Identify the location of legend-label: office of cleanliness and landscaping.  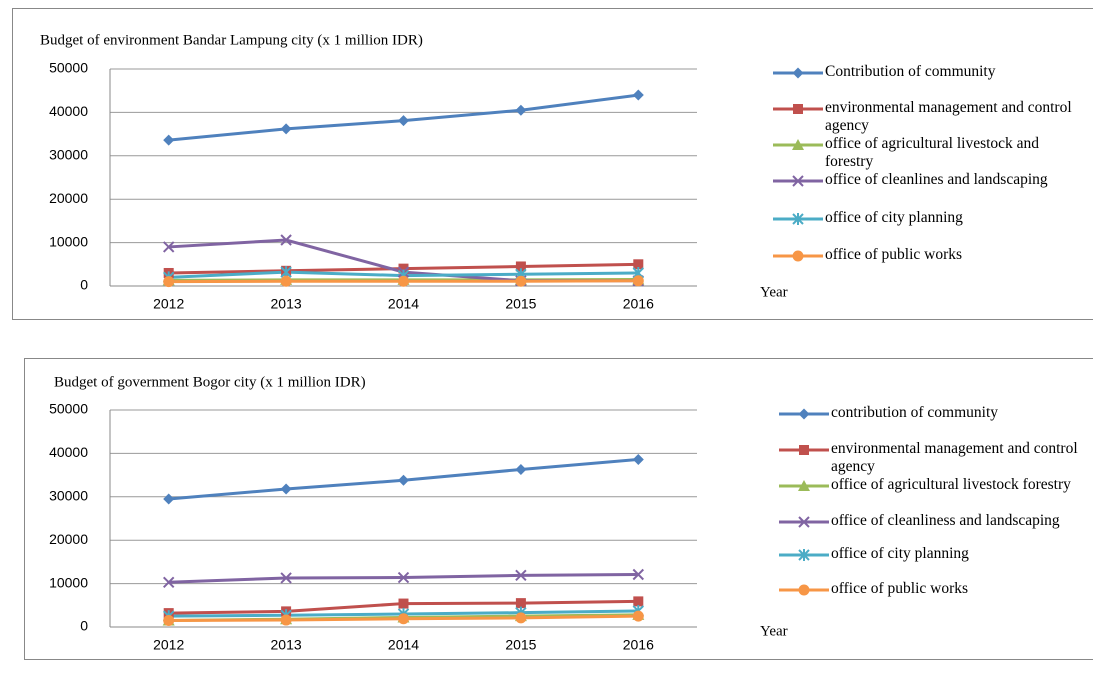
(945, 520).